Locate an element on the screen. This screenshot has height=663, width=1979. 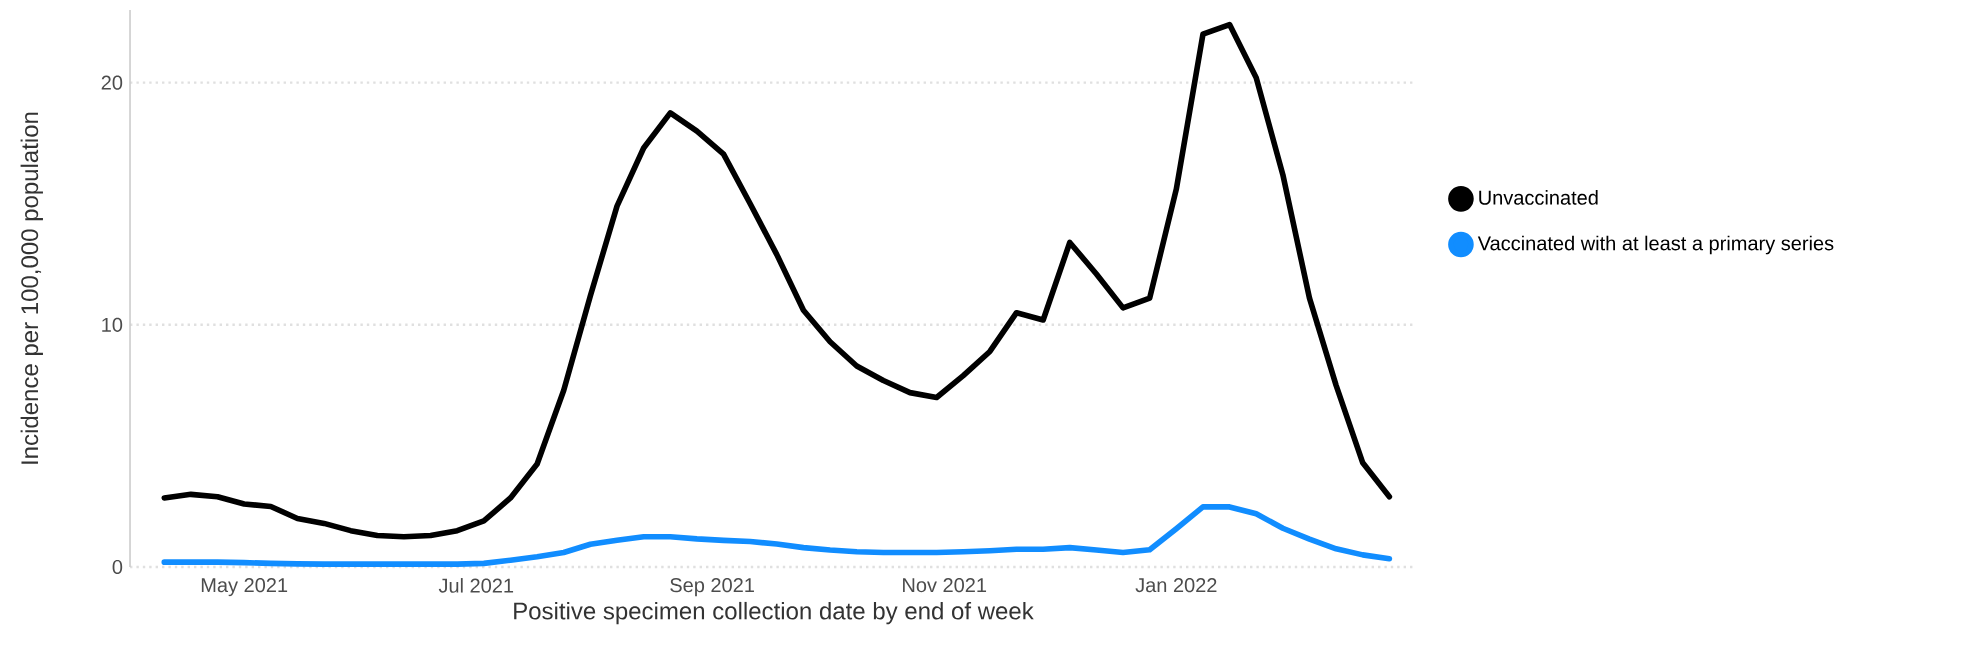
x-tick-label: Jan 2022 is located at coordinates (1176, 585).